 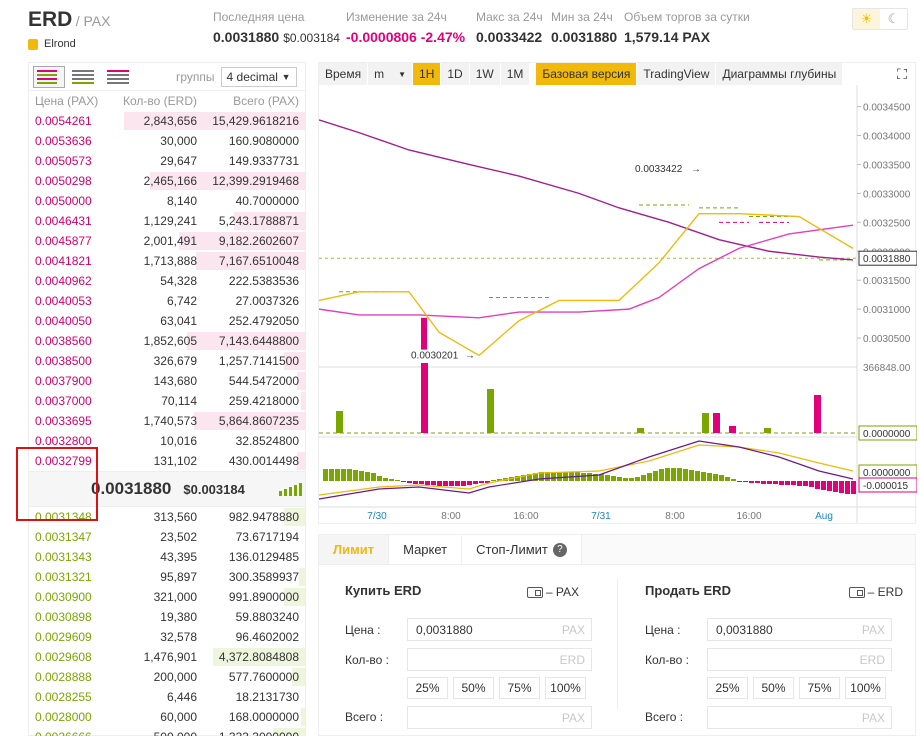 I want to click on ask-row: 0.0033695 1,740,573 5,864.8607235, so click(x=167, y=421).